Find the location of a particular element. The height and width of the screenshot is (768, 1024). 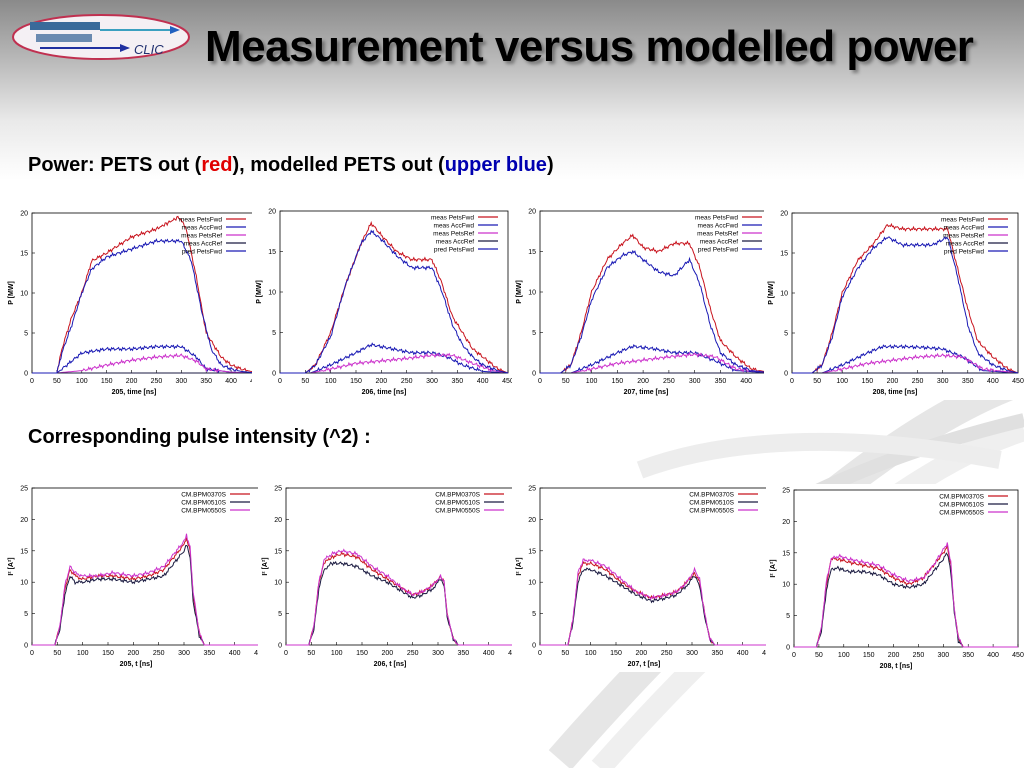

x-tick-label: 450 is located at coordinates (1018, 655).